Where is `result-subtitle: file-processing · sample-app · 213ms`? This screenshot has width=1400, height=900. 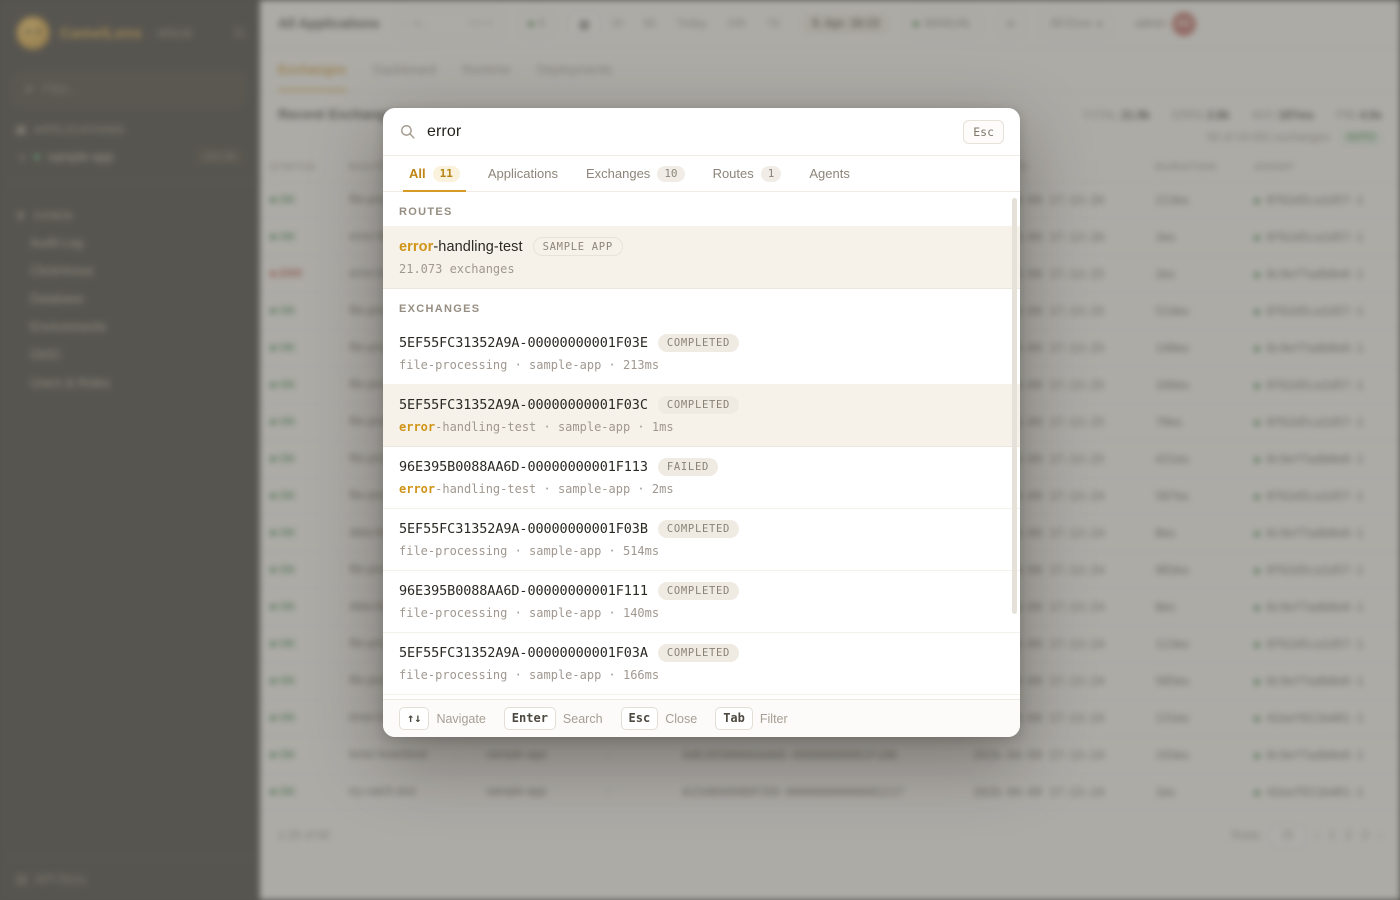
result-subtitle: file-processing · sample-app · 213ms is located at coordinates (529, 365).